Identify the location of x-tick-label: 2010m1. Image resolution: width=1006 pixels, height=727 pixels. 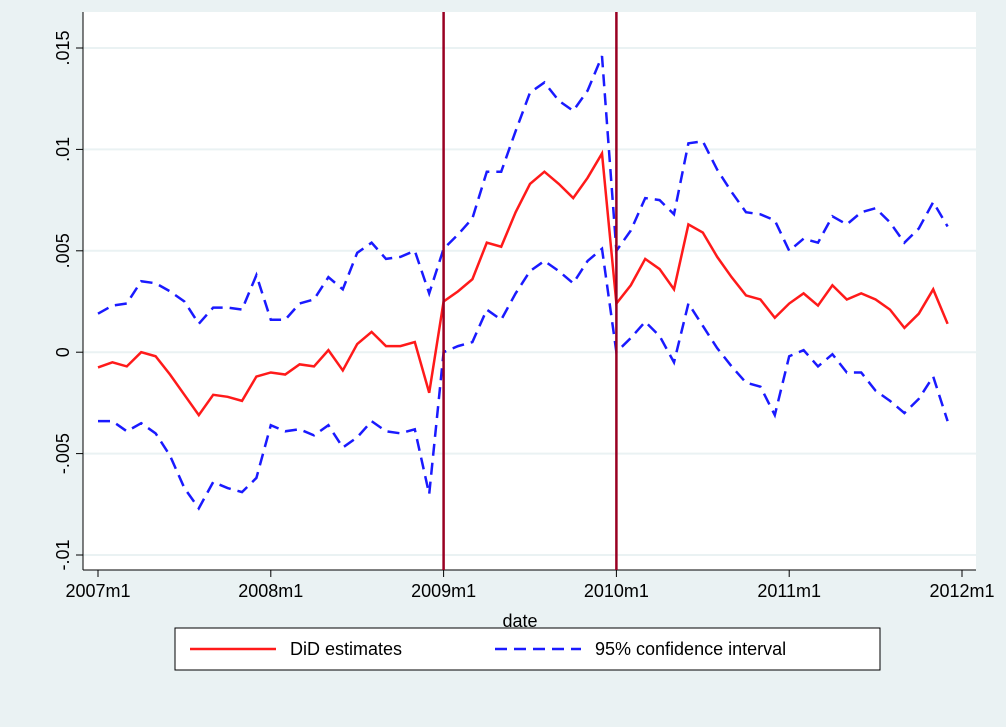
(616, 591).